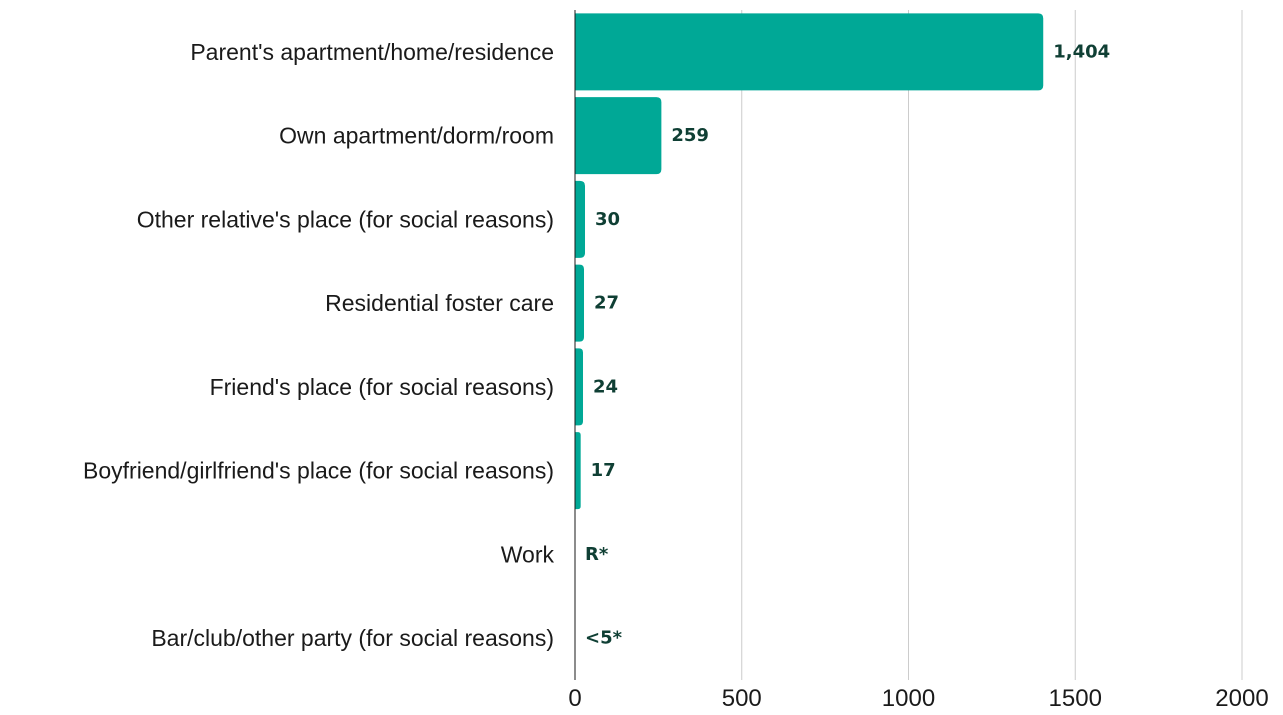 Image resolution: width=1283 pixels, height=715 pixels. I want to click on value-label: 27, so click(606, 303).